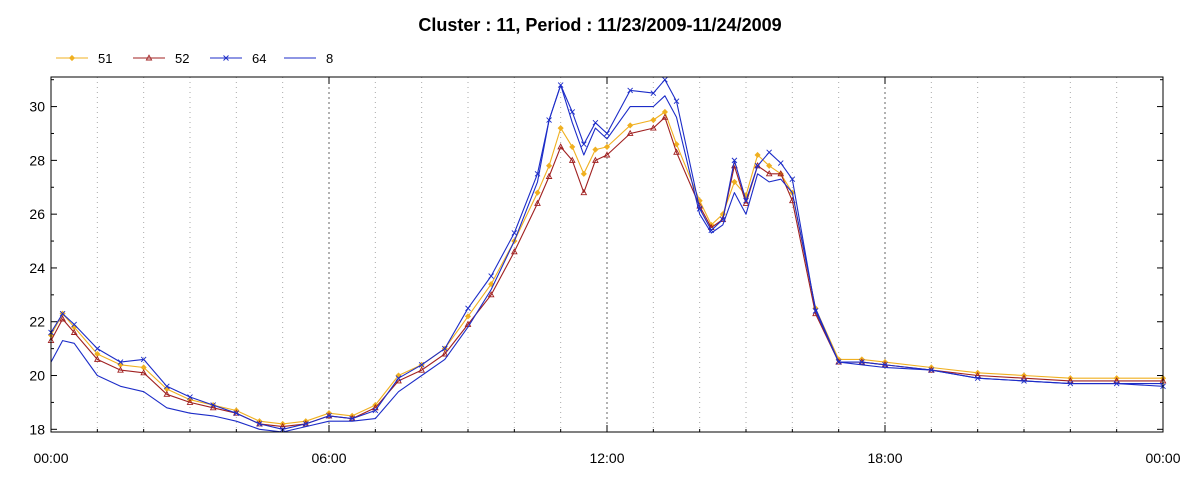  Describe the element at coordinates (37, 160) in the screenshot. I see `y-tick-label: 28` at that location.